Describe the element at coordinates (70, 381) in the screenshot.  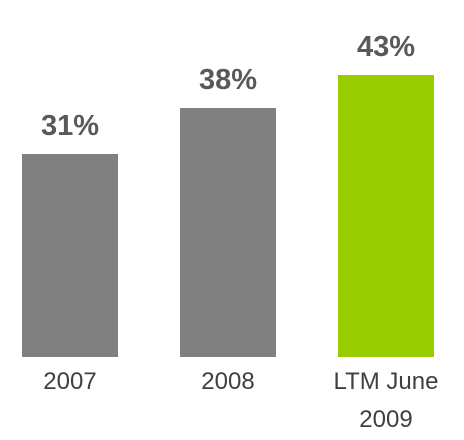
I see `x-tick-label: 2007` at that location.